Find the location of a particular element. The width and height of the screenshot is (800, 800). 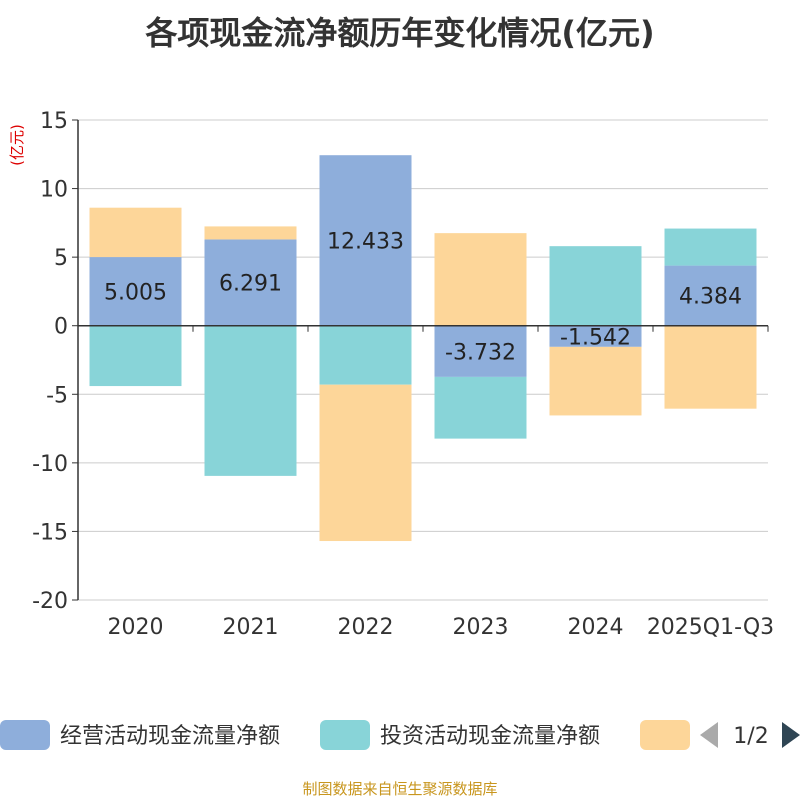

y-tick-label: 10 is located at coordinates (54, 190).